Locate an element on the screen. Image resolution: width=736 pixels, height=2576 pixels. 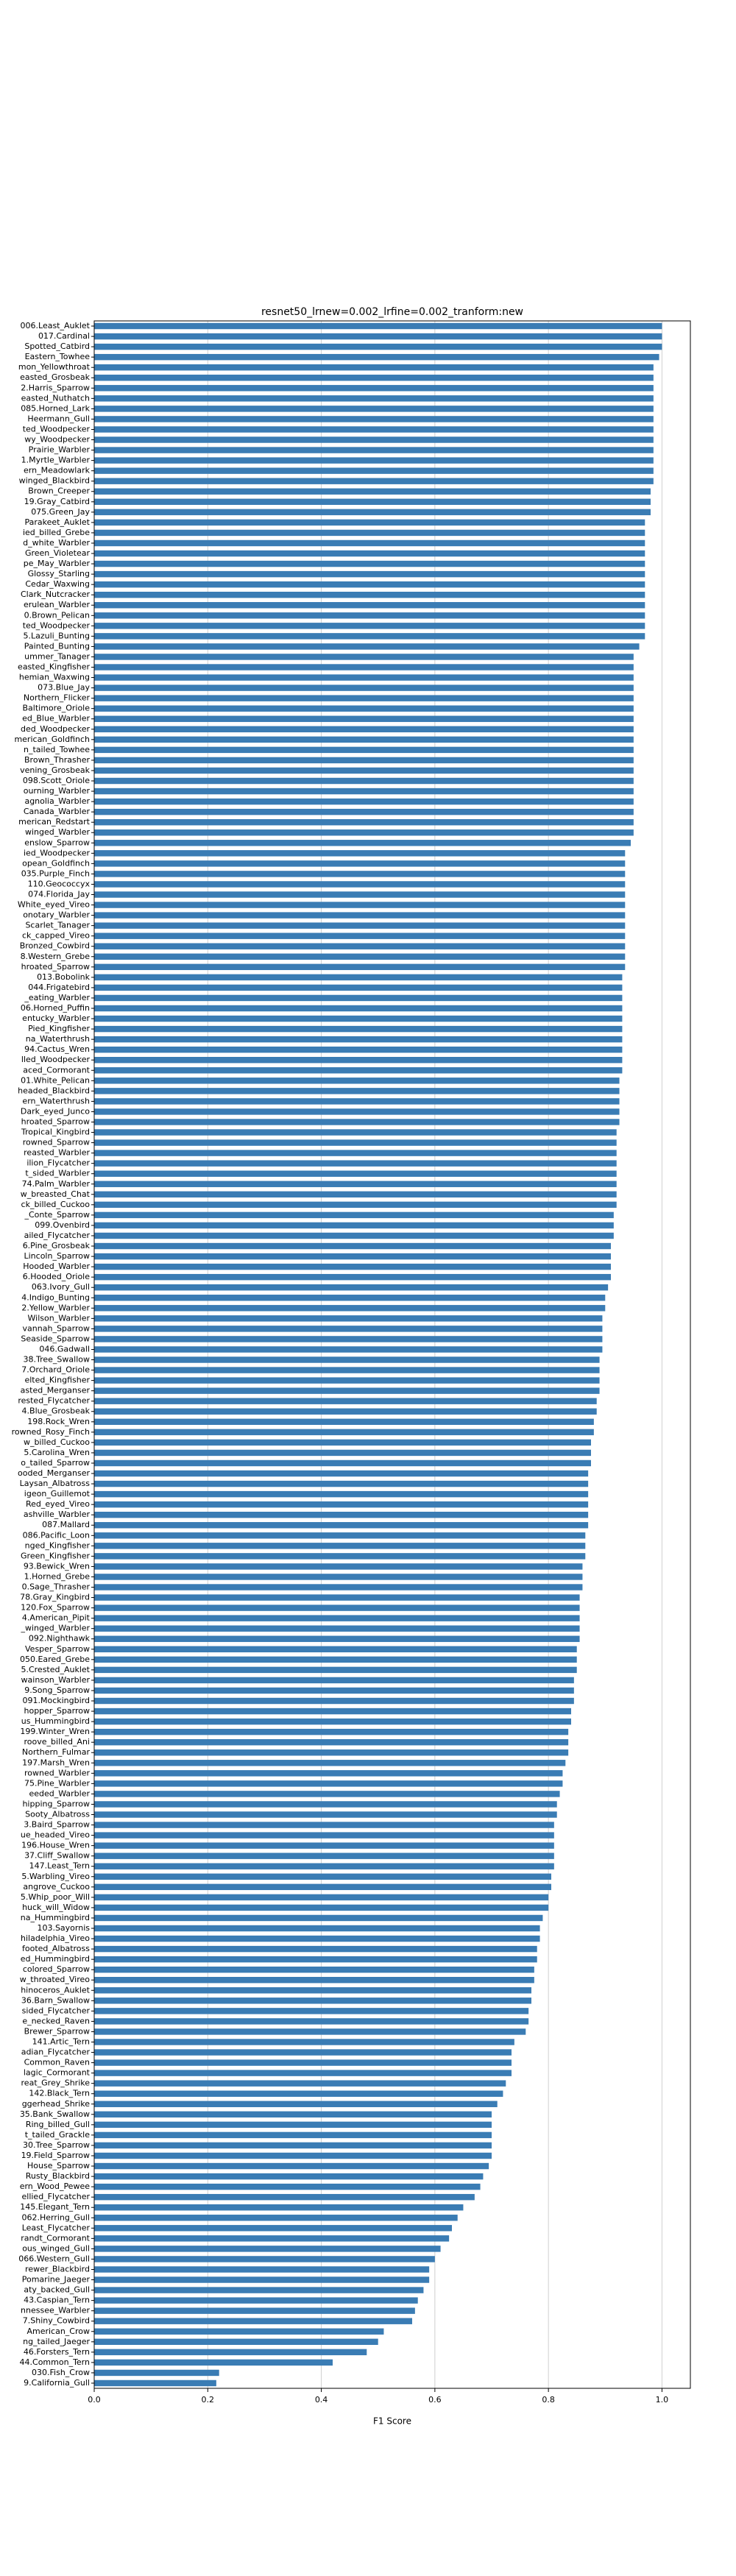
x-tick-label: 0.6 is located at coordinates (435, 2400).